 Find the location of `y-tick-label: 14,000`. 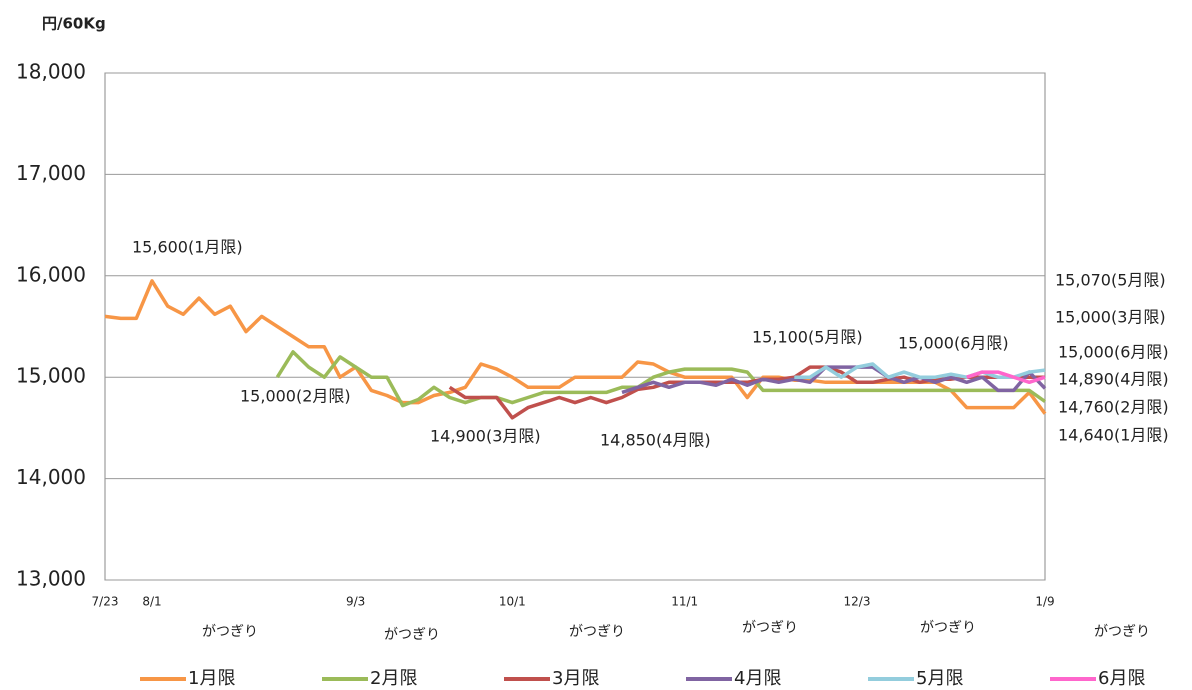

y-tick-label: 14,000 is located at coordinates (51, 477).